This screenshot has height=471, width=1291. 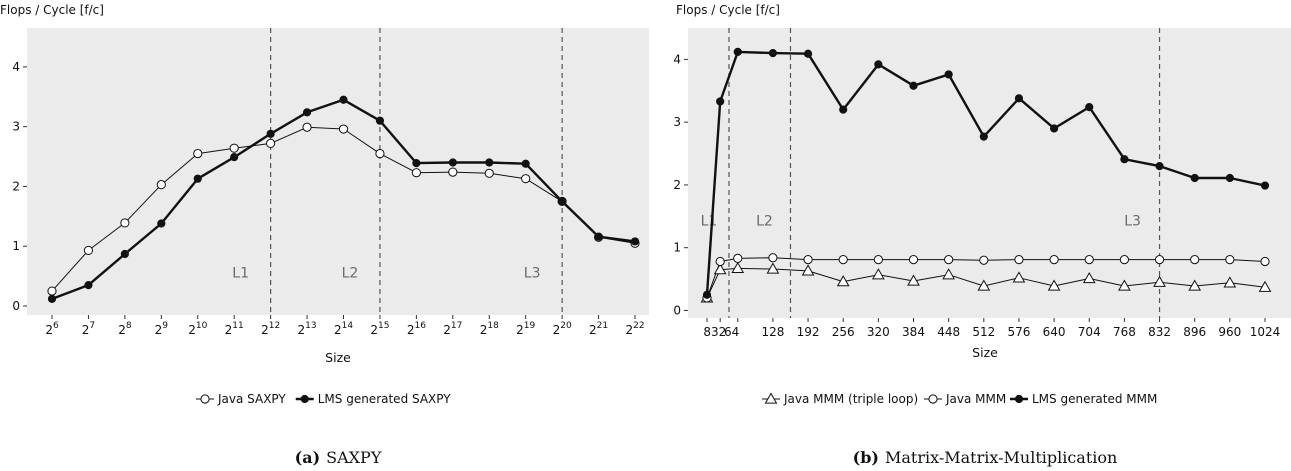 What do you see at coordinates (338, 457) in the screenshot?
I see `saxpy-caption: (a) SAXPY` at bounding box center [338, 457].